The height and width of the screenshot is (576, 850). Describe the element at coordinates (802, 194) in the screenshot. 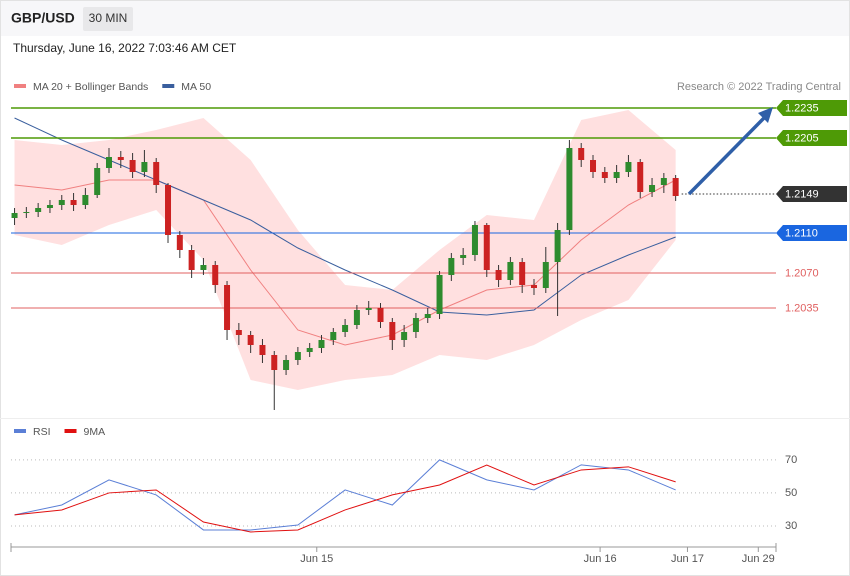

I see `level-label: 1.2149` at that location.